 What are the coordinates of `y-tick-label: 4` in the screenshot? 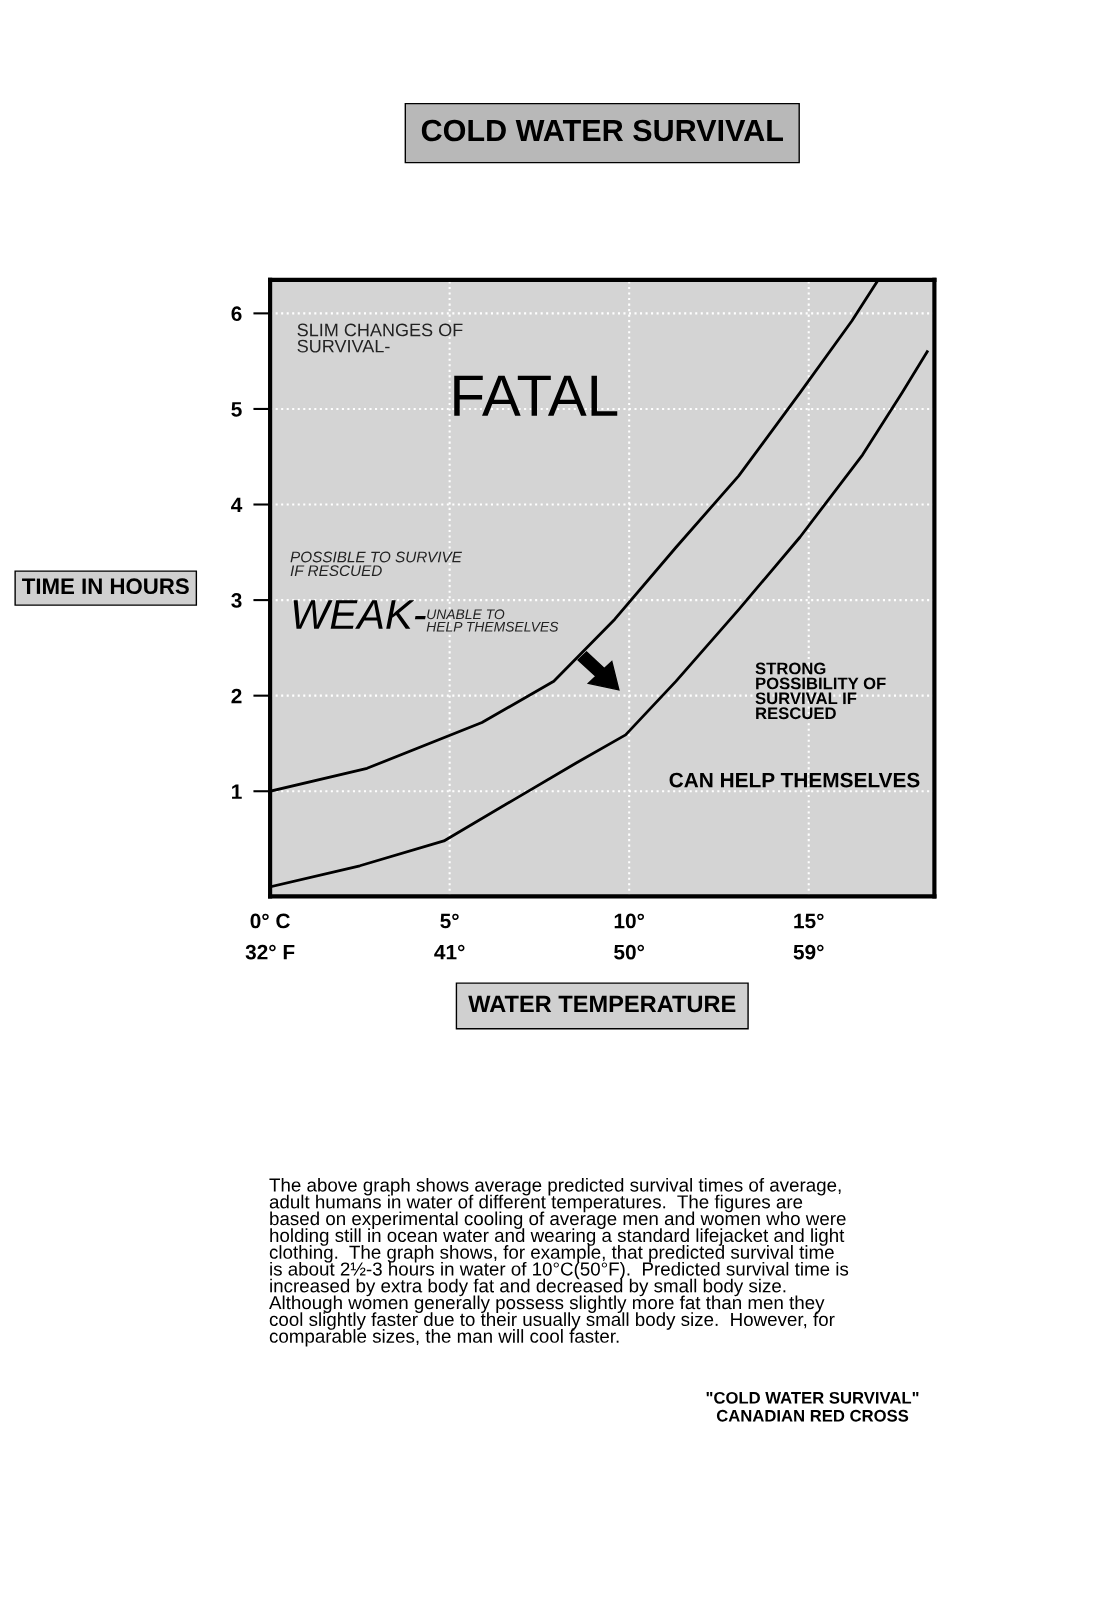 It's located at (237, 505).